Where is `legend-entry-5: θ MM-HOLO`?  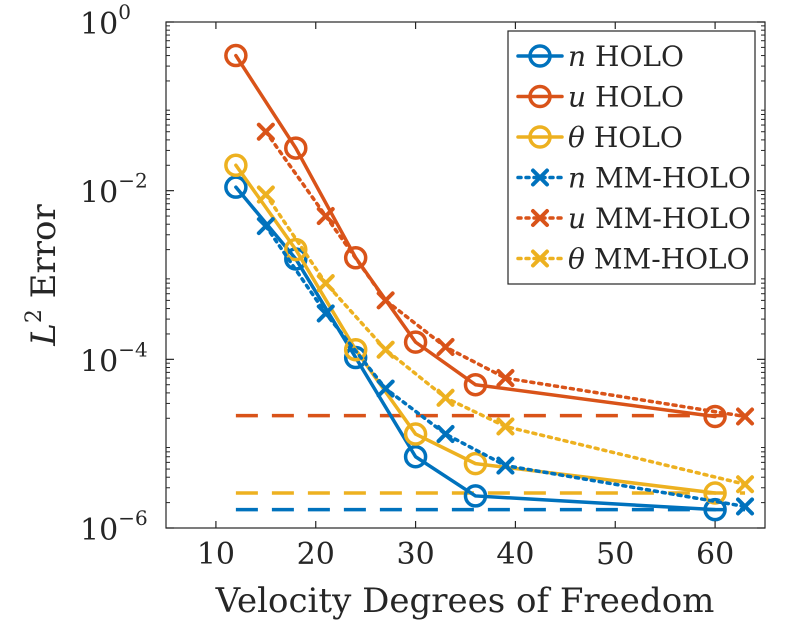 legend-entry-5: θ MM-HOLO is located at coordinates (633, 259).